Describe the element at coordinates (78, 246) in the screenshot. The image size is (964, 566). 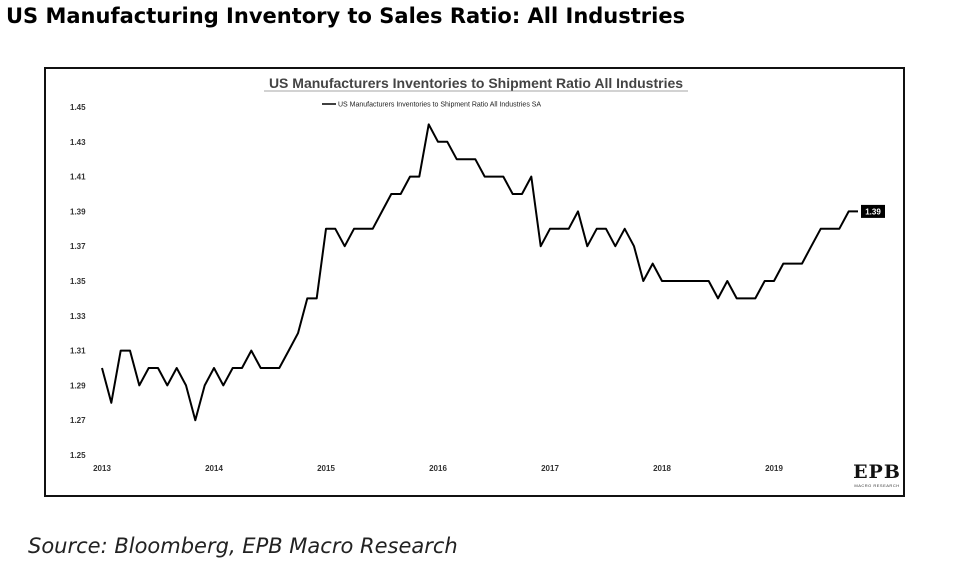
I see `y-tick-label: 1.37` at that location.